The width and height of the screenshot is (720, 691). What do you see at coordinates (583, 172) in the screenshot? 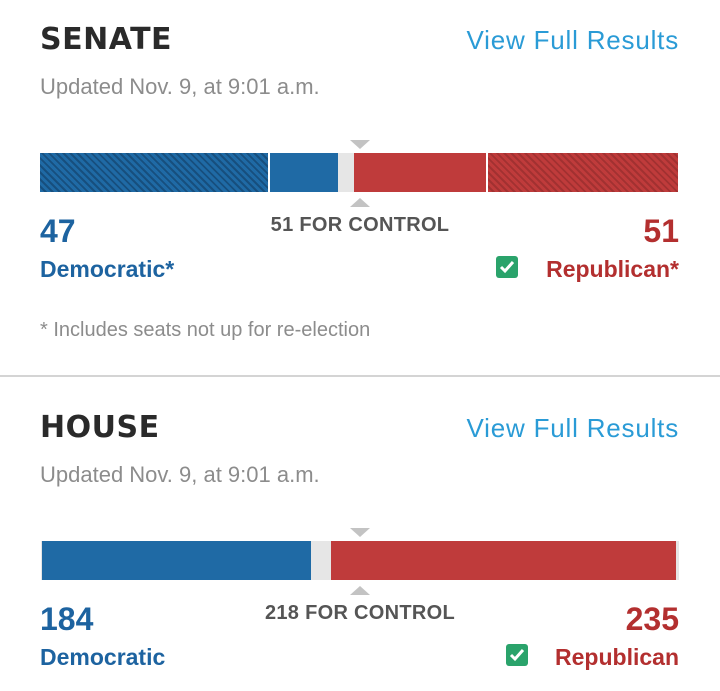
I see `rep-holdover-segment` at bounding box center [583, 172].